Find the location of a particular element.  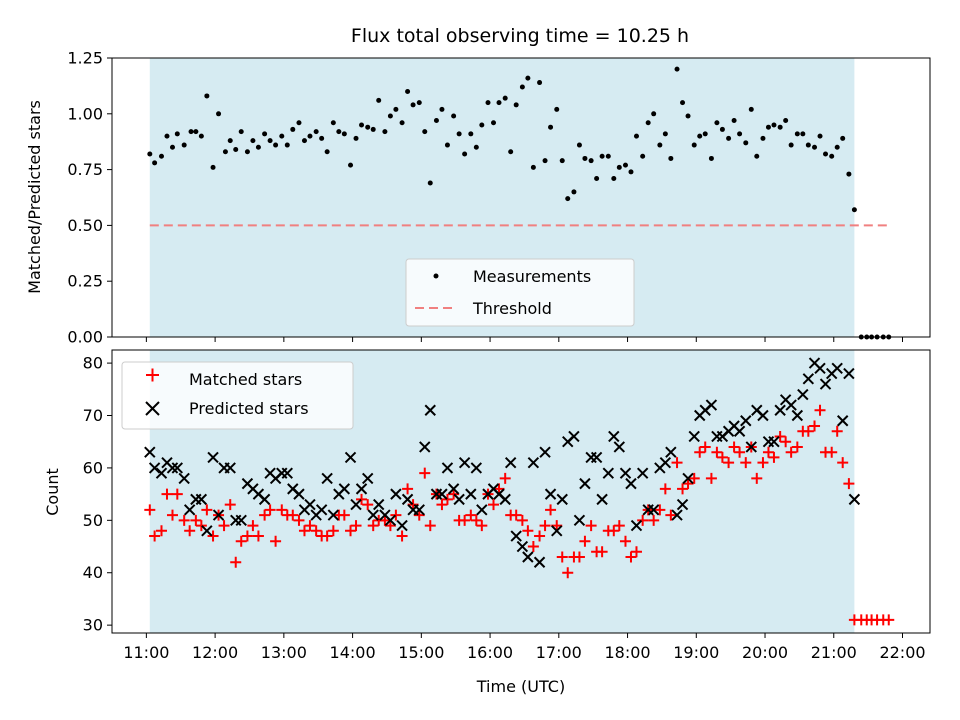

x-tick-label: 12:00 is located at coordinates (215, 652).